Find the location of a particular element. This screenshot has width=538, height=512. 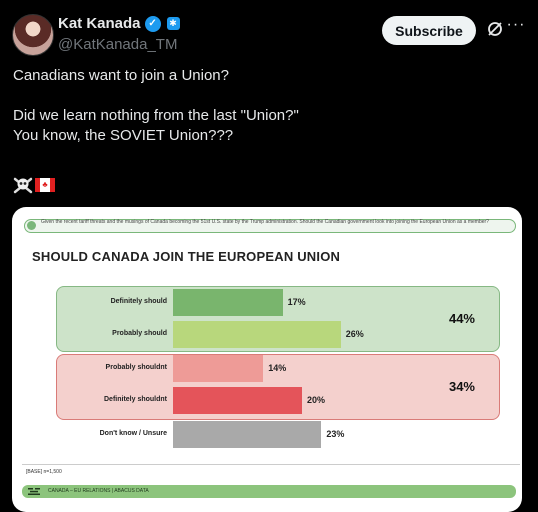

value-label: 23% is located at coordinates (335, 434).